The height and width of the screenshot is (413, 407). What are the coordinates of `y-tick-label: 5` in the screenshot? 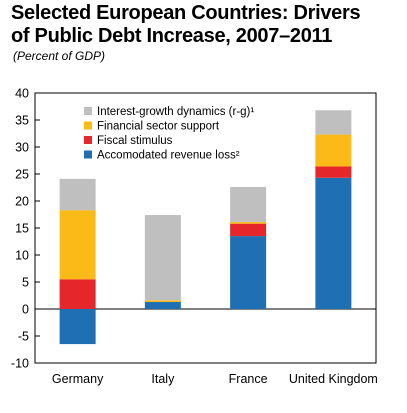 It's located at (25, 283).